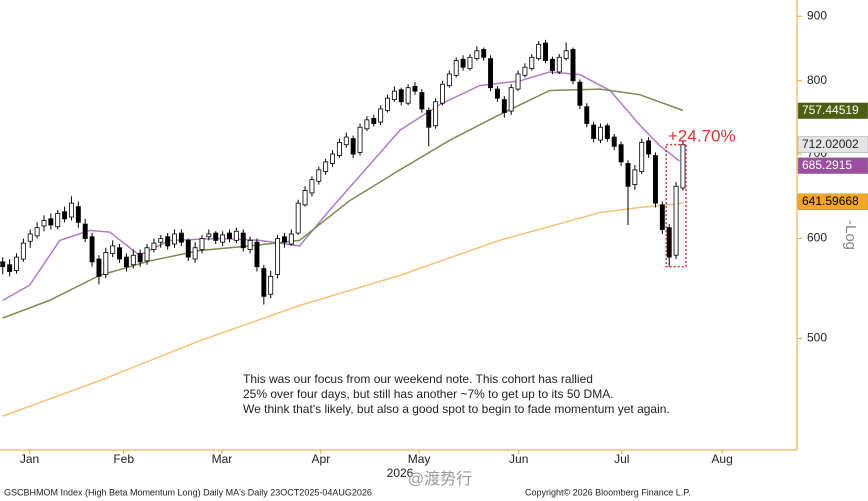 The height and width of the screenshot is (501, 868). I want to click on scale-label: -Log, so click(850, 235).